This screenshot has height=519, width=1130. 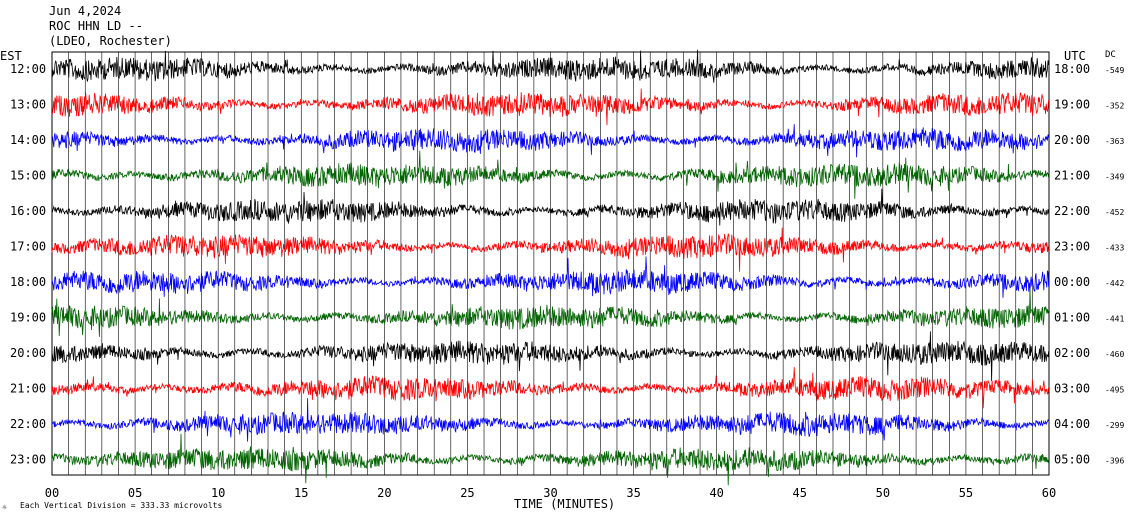 What do you see at coordinates (1114, 248) in the screenshot?
I see `dc-offset-label: -433` at bounding box center [1114, 248].